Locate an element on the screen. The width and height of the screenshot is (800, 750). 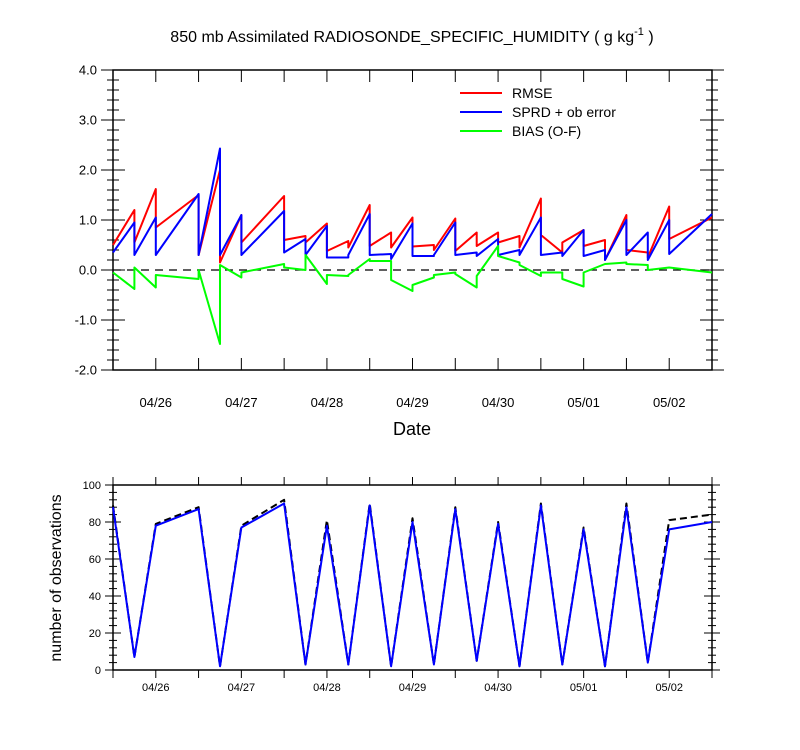
y-tick-label: -1.0 is located at coordinates (86, 320).